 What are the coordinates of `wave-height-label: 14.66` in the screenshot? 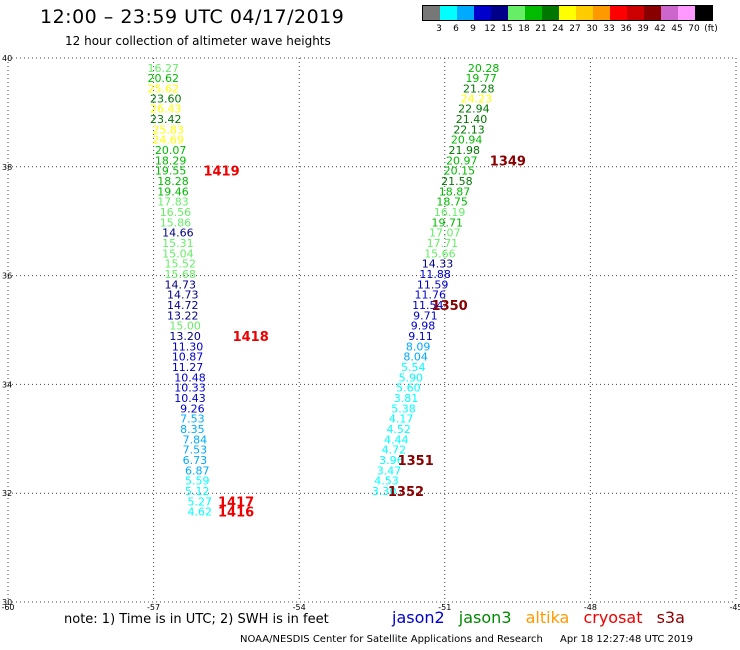 It's located at (178, 233).